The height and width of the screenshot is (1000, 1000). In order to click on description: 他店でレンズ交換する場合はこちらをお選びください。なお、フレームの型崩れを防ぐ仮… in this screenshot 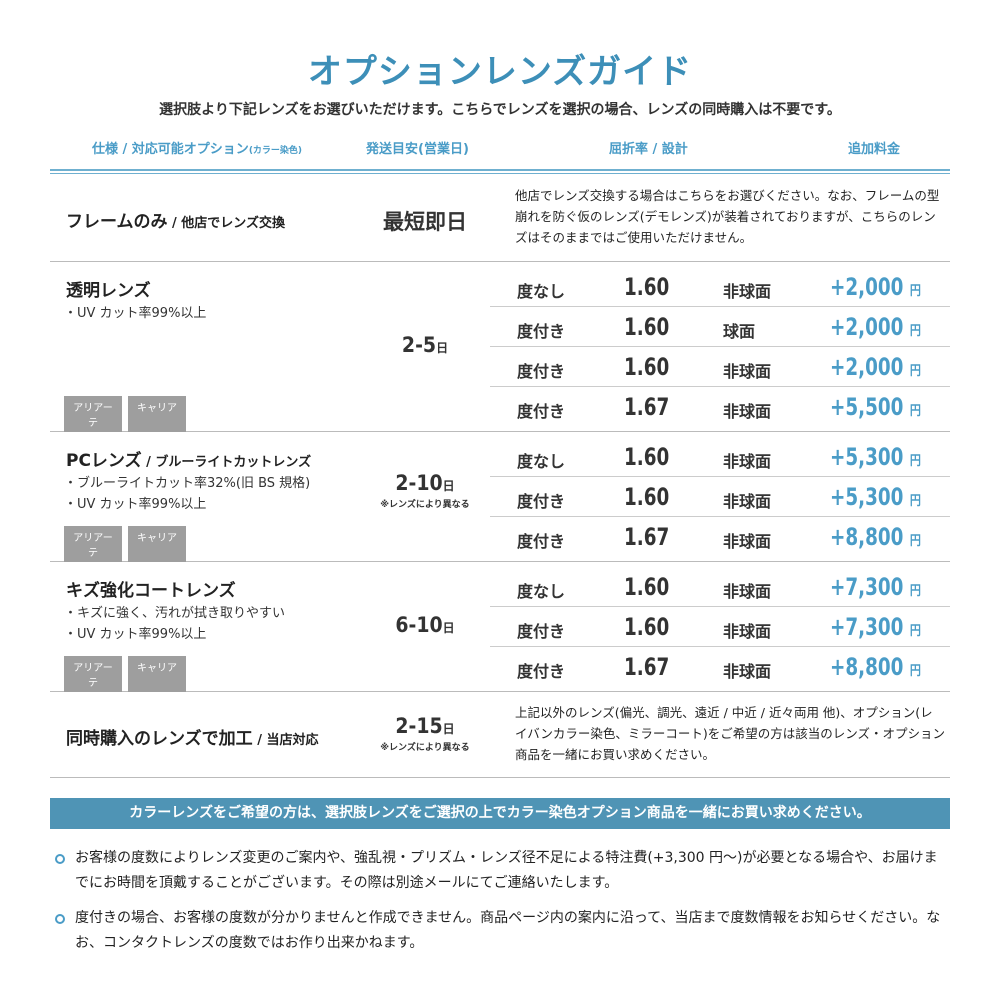, I will do `click(727, 216)`.